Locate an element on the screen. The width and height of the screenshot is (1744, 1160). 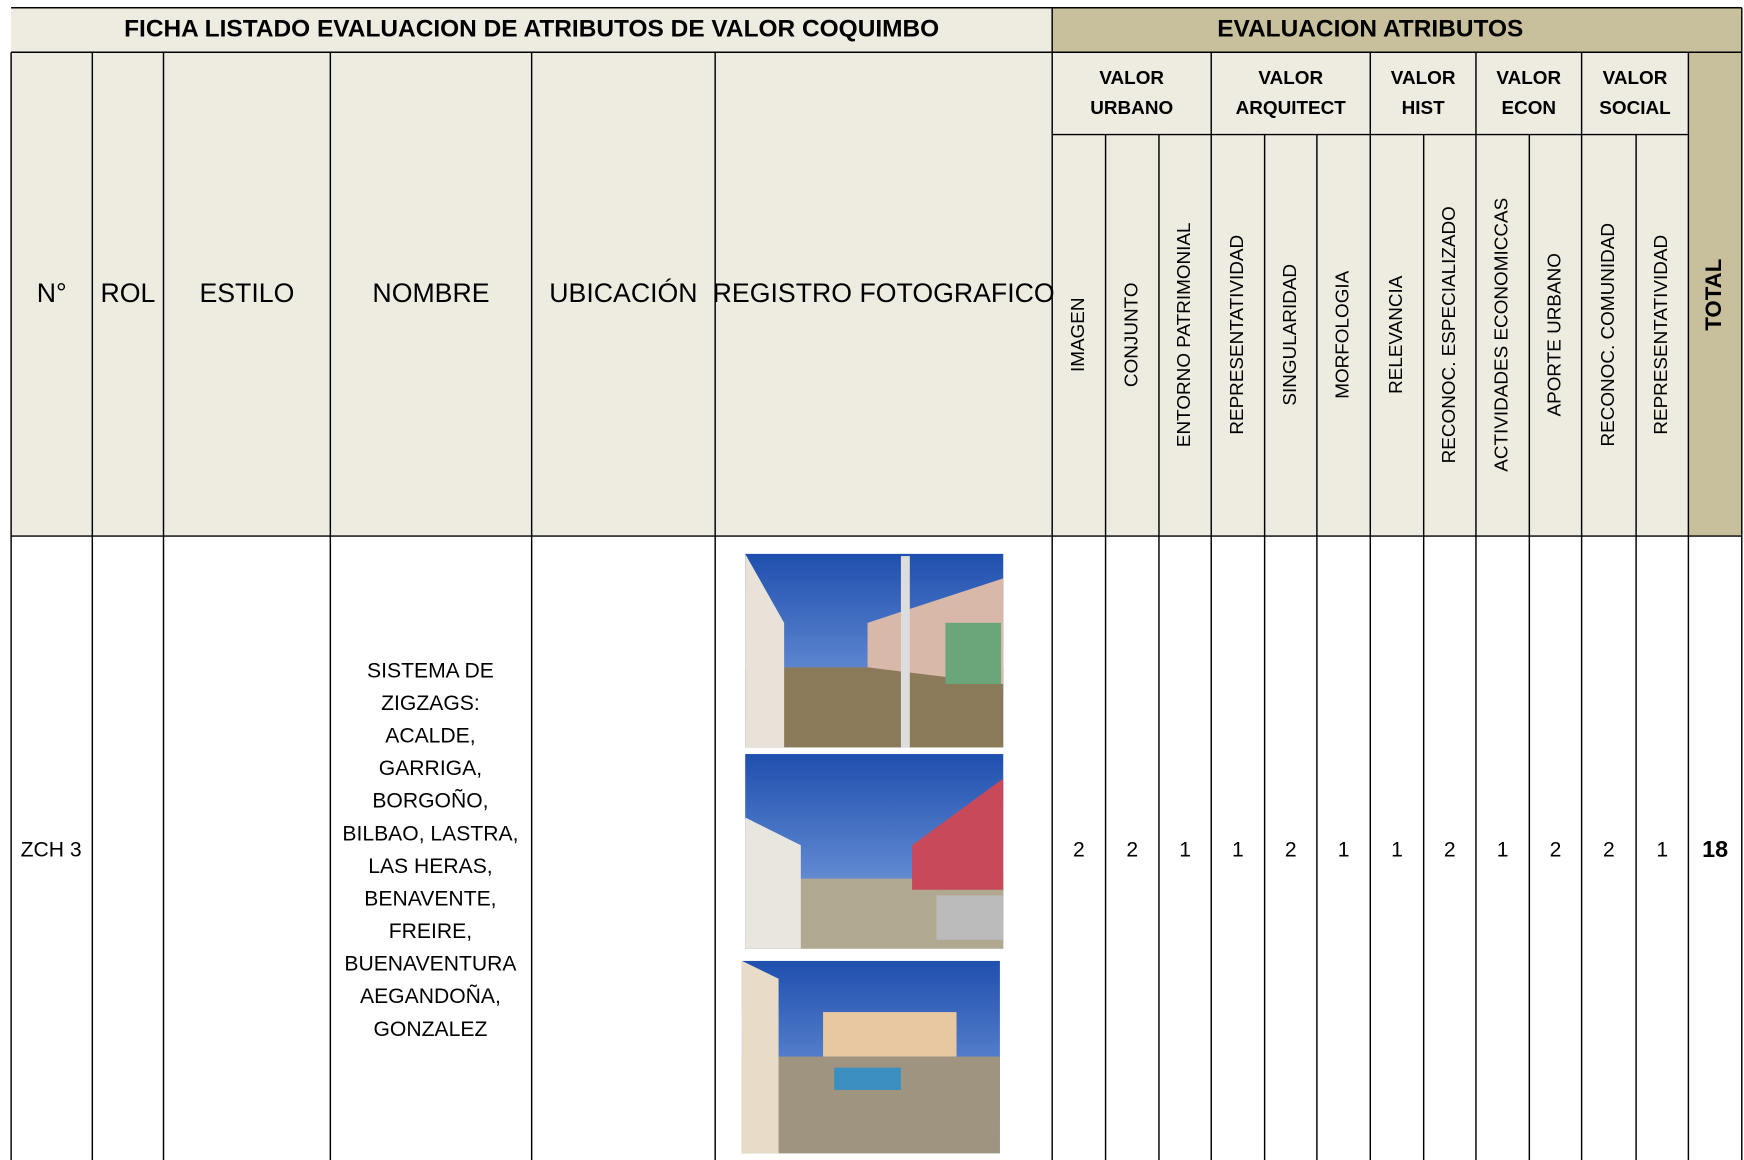
attribute-header: RELEVANCIA is located at coordinates (1396, 334).